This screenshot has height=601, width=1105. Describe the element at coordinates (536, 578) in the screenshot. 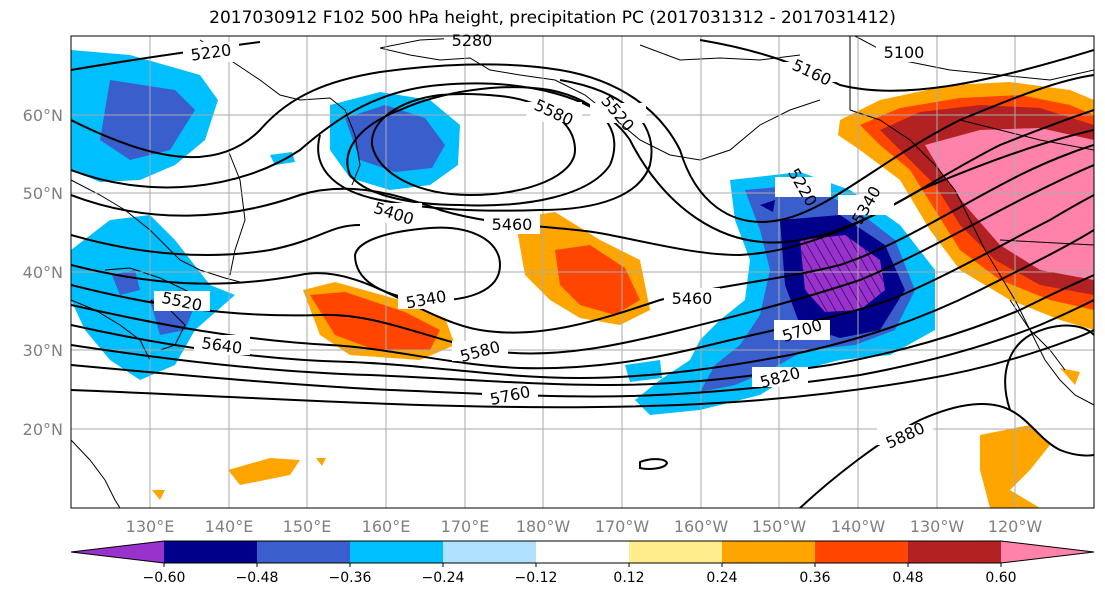

I see `colorbar-tick-label: −0.12` at that location.